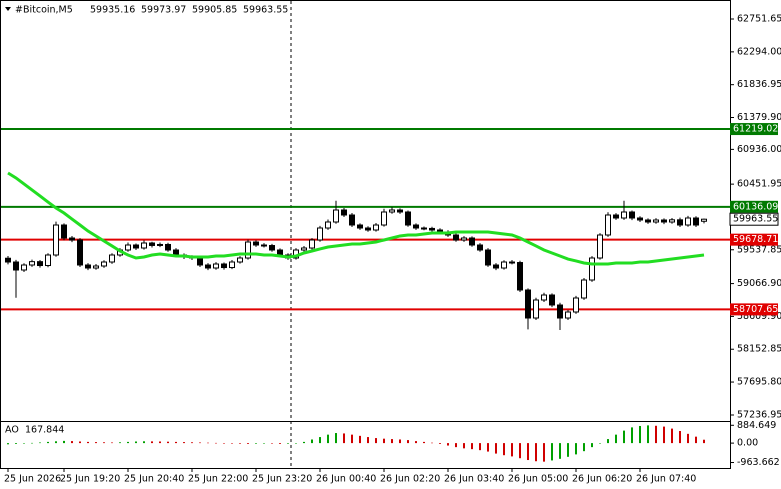 This screenshot has width=781, height=489. What do you see at coordinates (758, 462) in the screenshot?
I see `ao-tick-label: -963.662` at bounding box center [758, 462].